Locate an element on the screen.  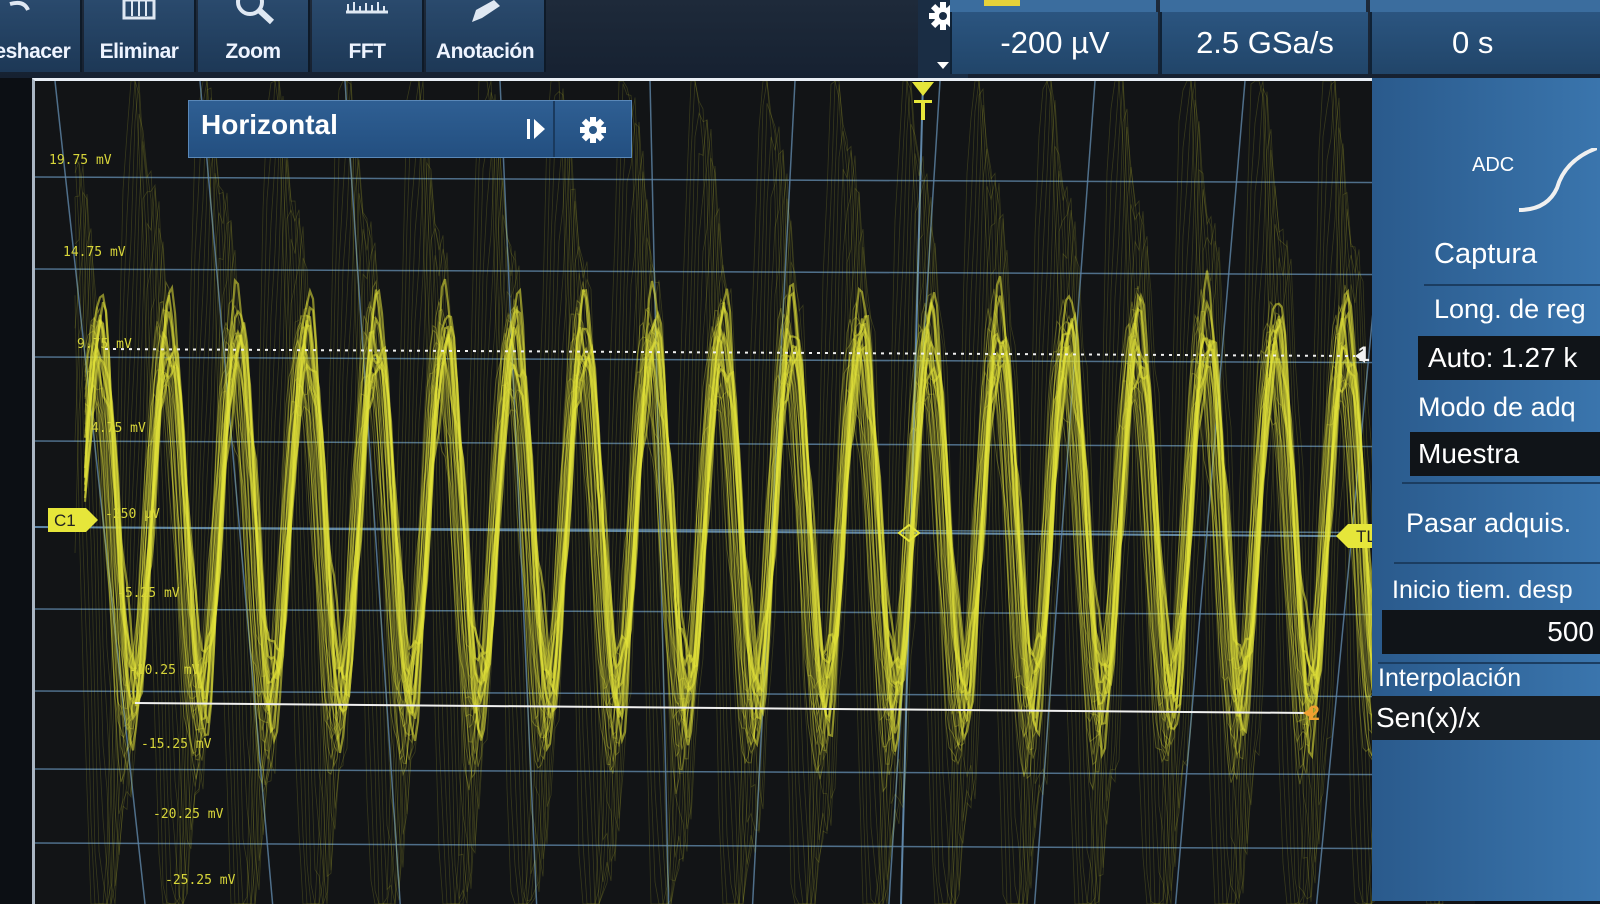
record-length-label: Long. de reg is located at coordinates (1510, 309).